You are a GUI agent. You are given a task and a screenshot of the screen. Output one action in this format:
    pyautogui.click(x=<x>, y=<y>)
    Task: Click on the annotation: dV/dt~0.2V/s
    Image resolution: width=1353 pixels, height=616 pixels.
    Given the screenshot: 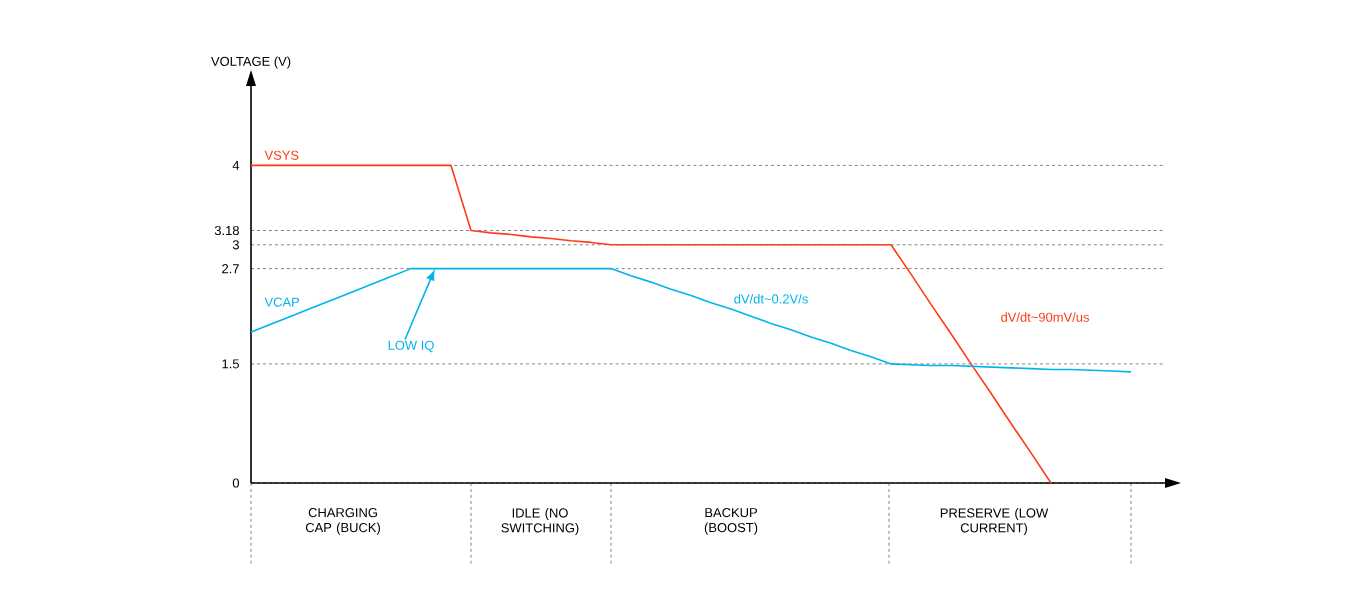 What is the action you would take?
    pyautogui.click(x=771, y=299)
    